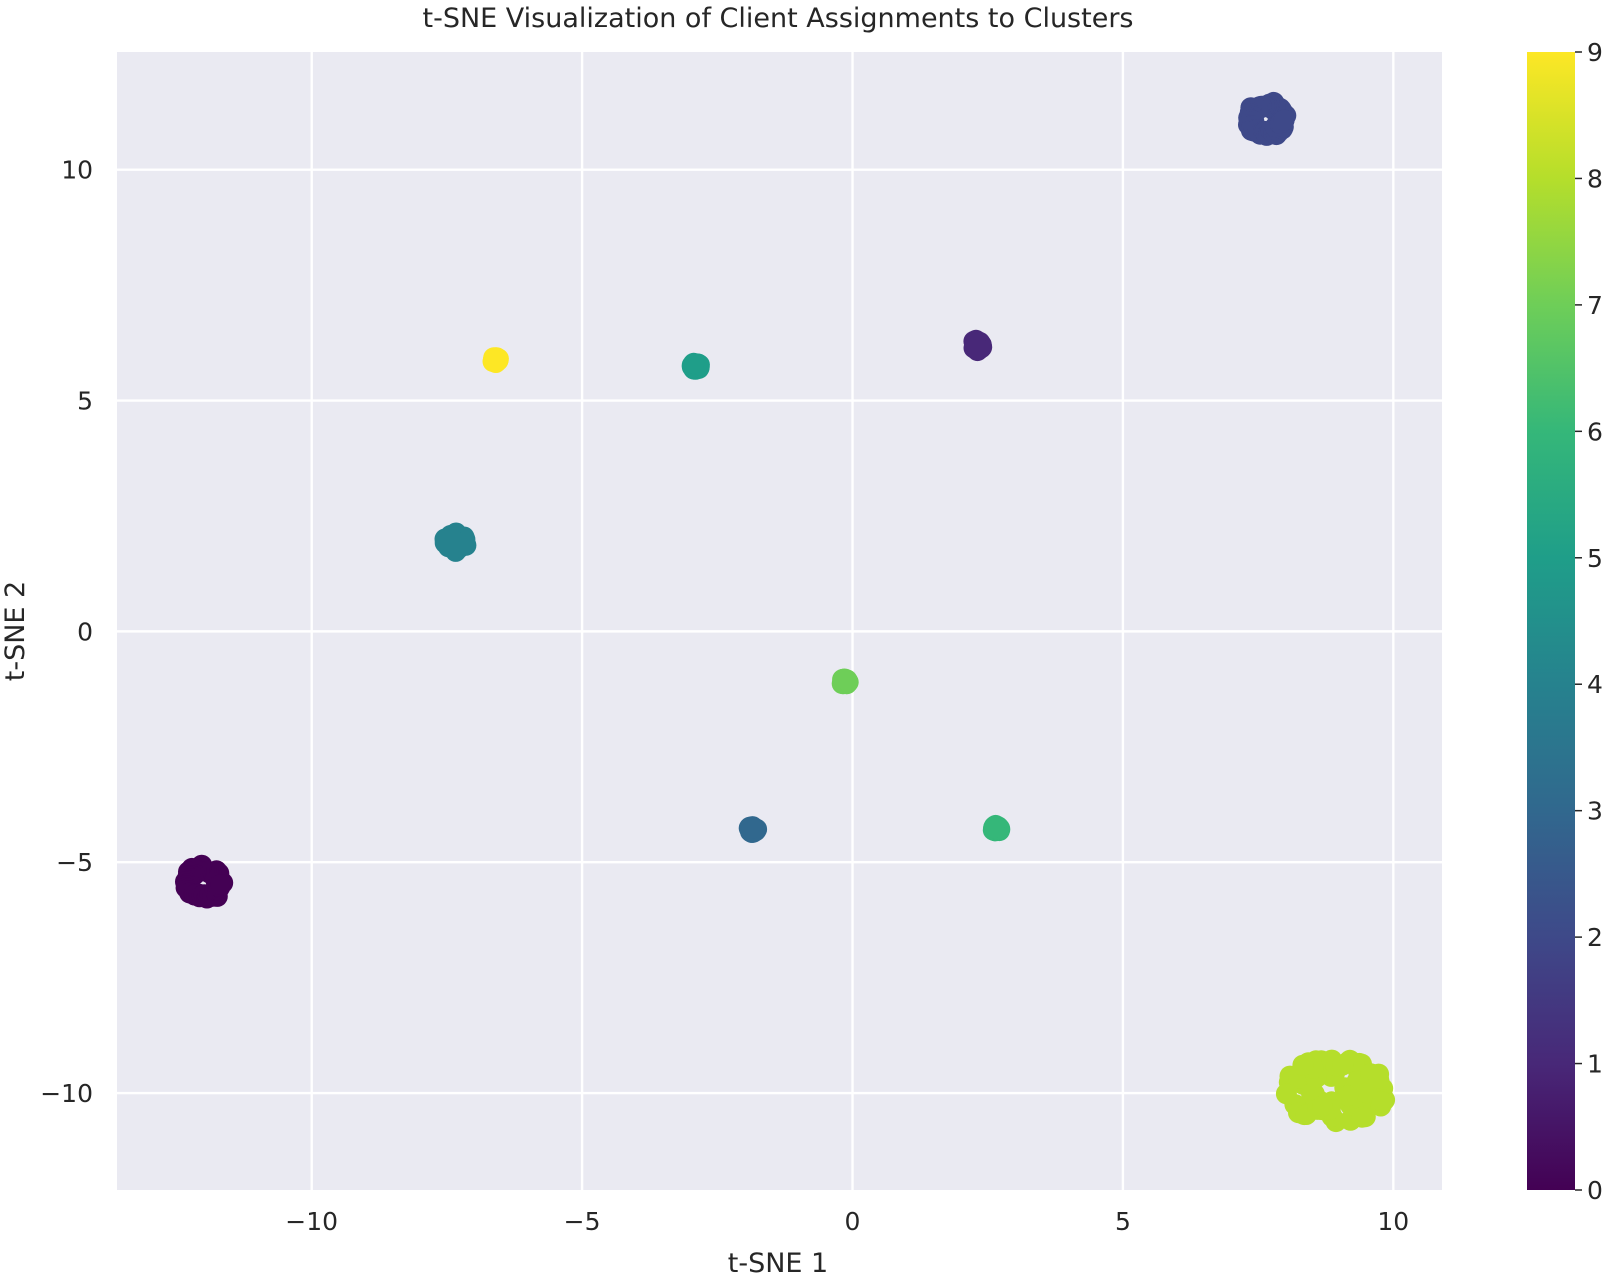  Describe the element at coordinates (66, 632) in the screenshot. I see `y-axis-ticks: −10 −5 0 5 10` at that location.